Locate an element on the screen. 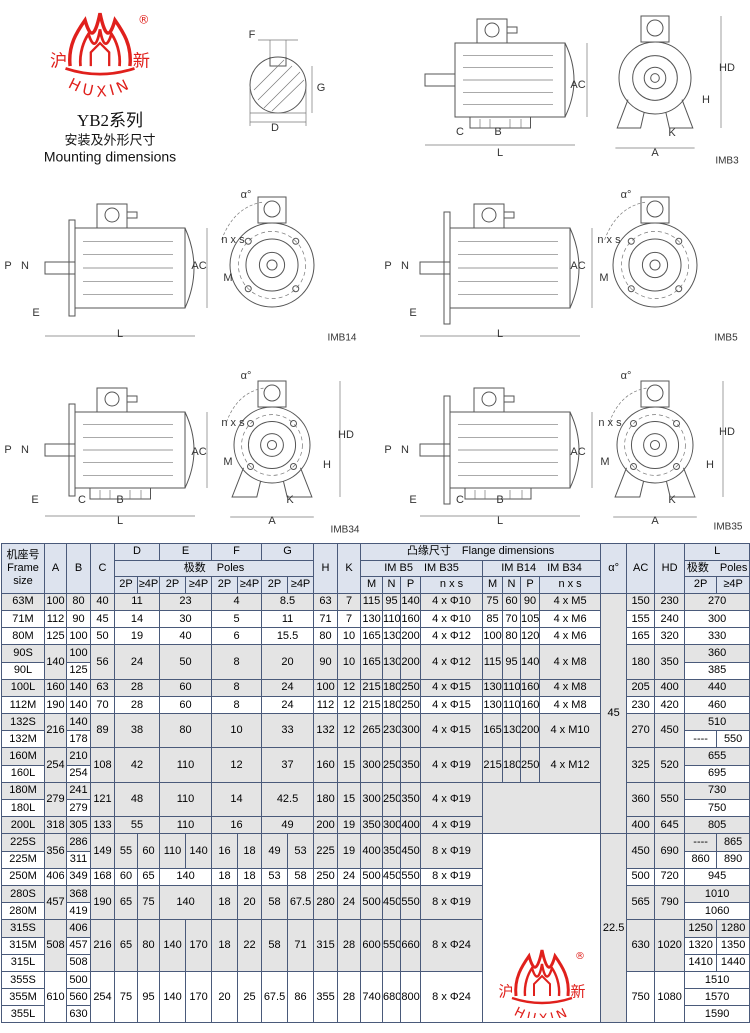 The image size is (750, 1033). dim-label: F is located at coordinates (252, 35).